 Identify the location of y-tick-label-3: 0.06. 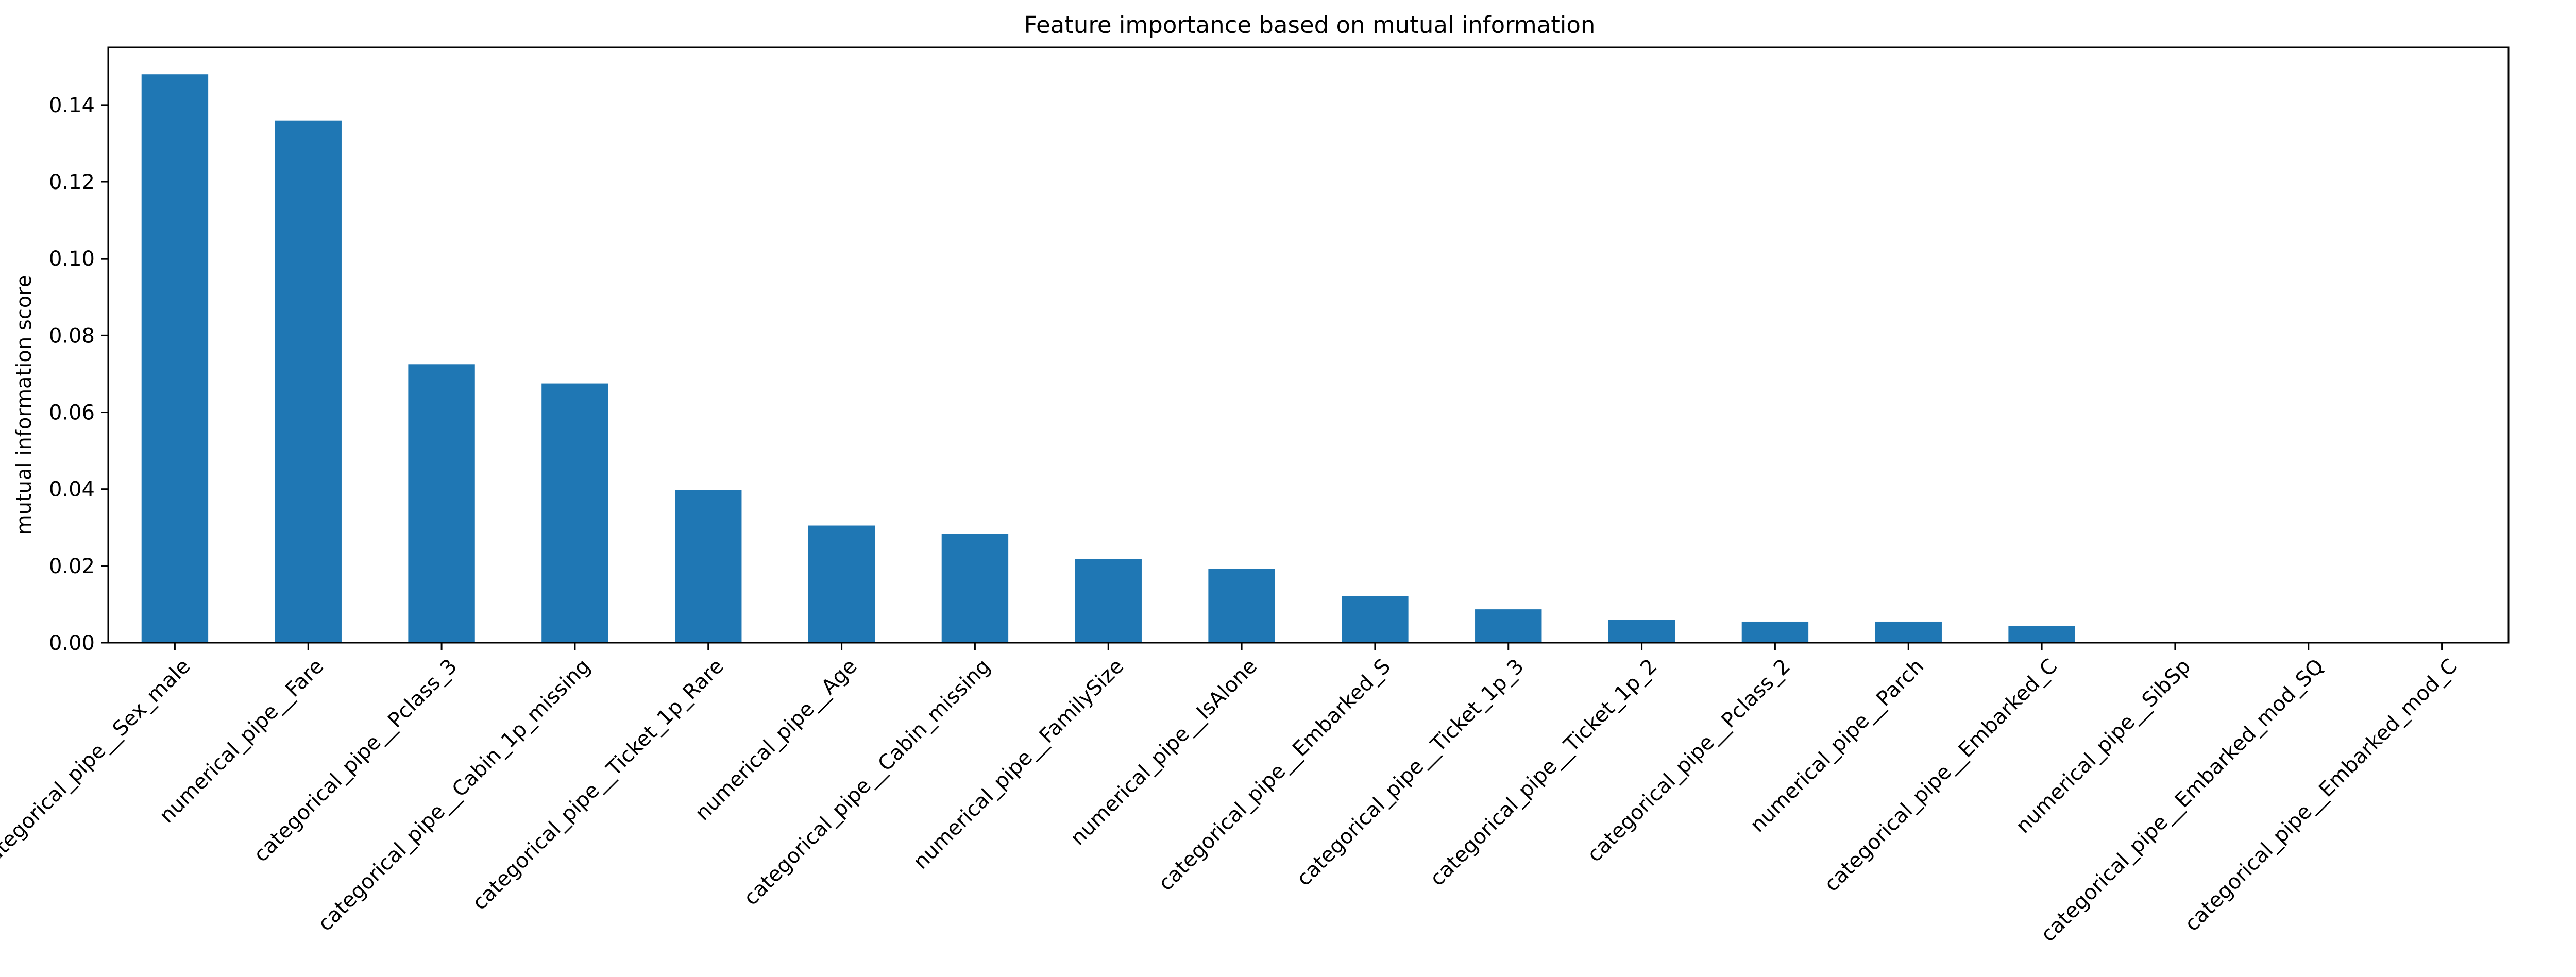
(72, 413).